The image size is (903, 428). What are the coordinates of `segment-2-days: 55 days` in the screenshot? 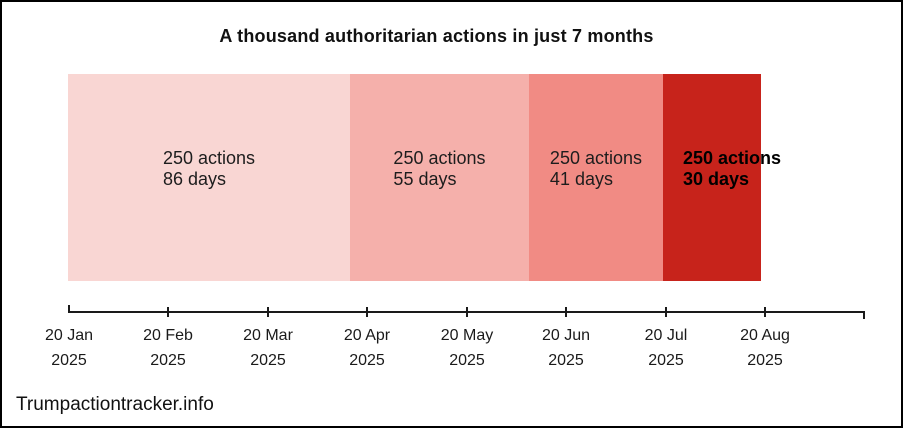 It's located at (425, 179).